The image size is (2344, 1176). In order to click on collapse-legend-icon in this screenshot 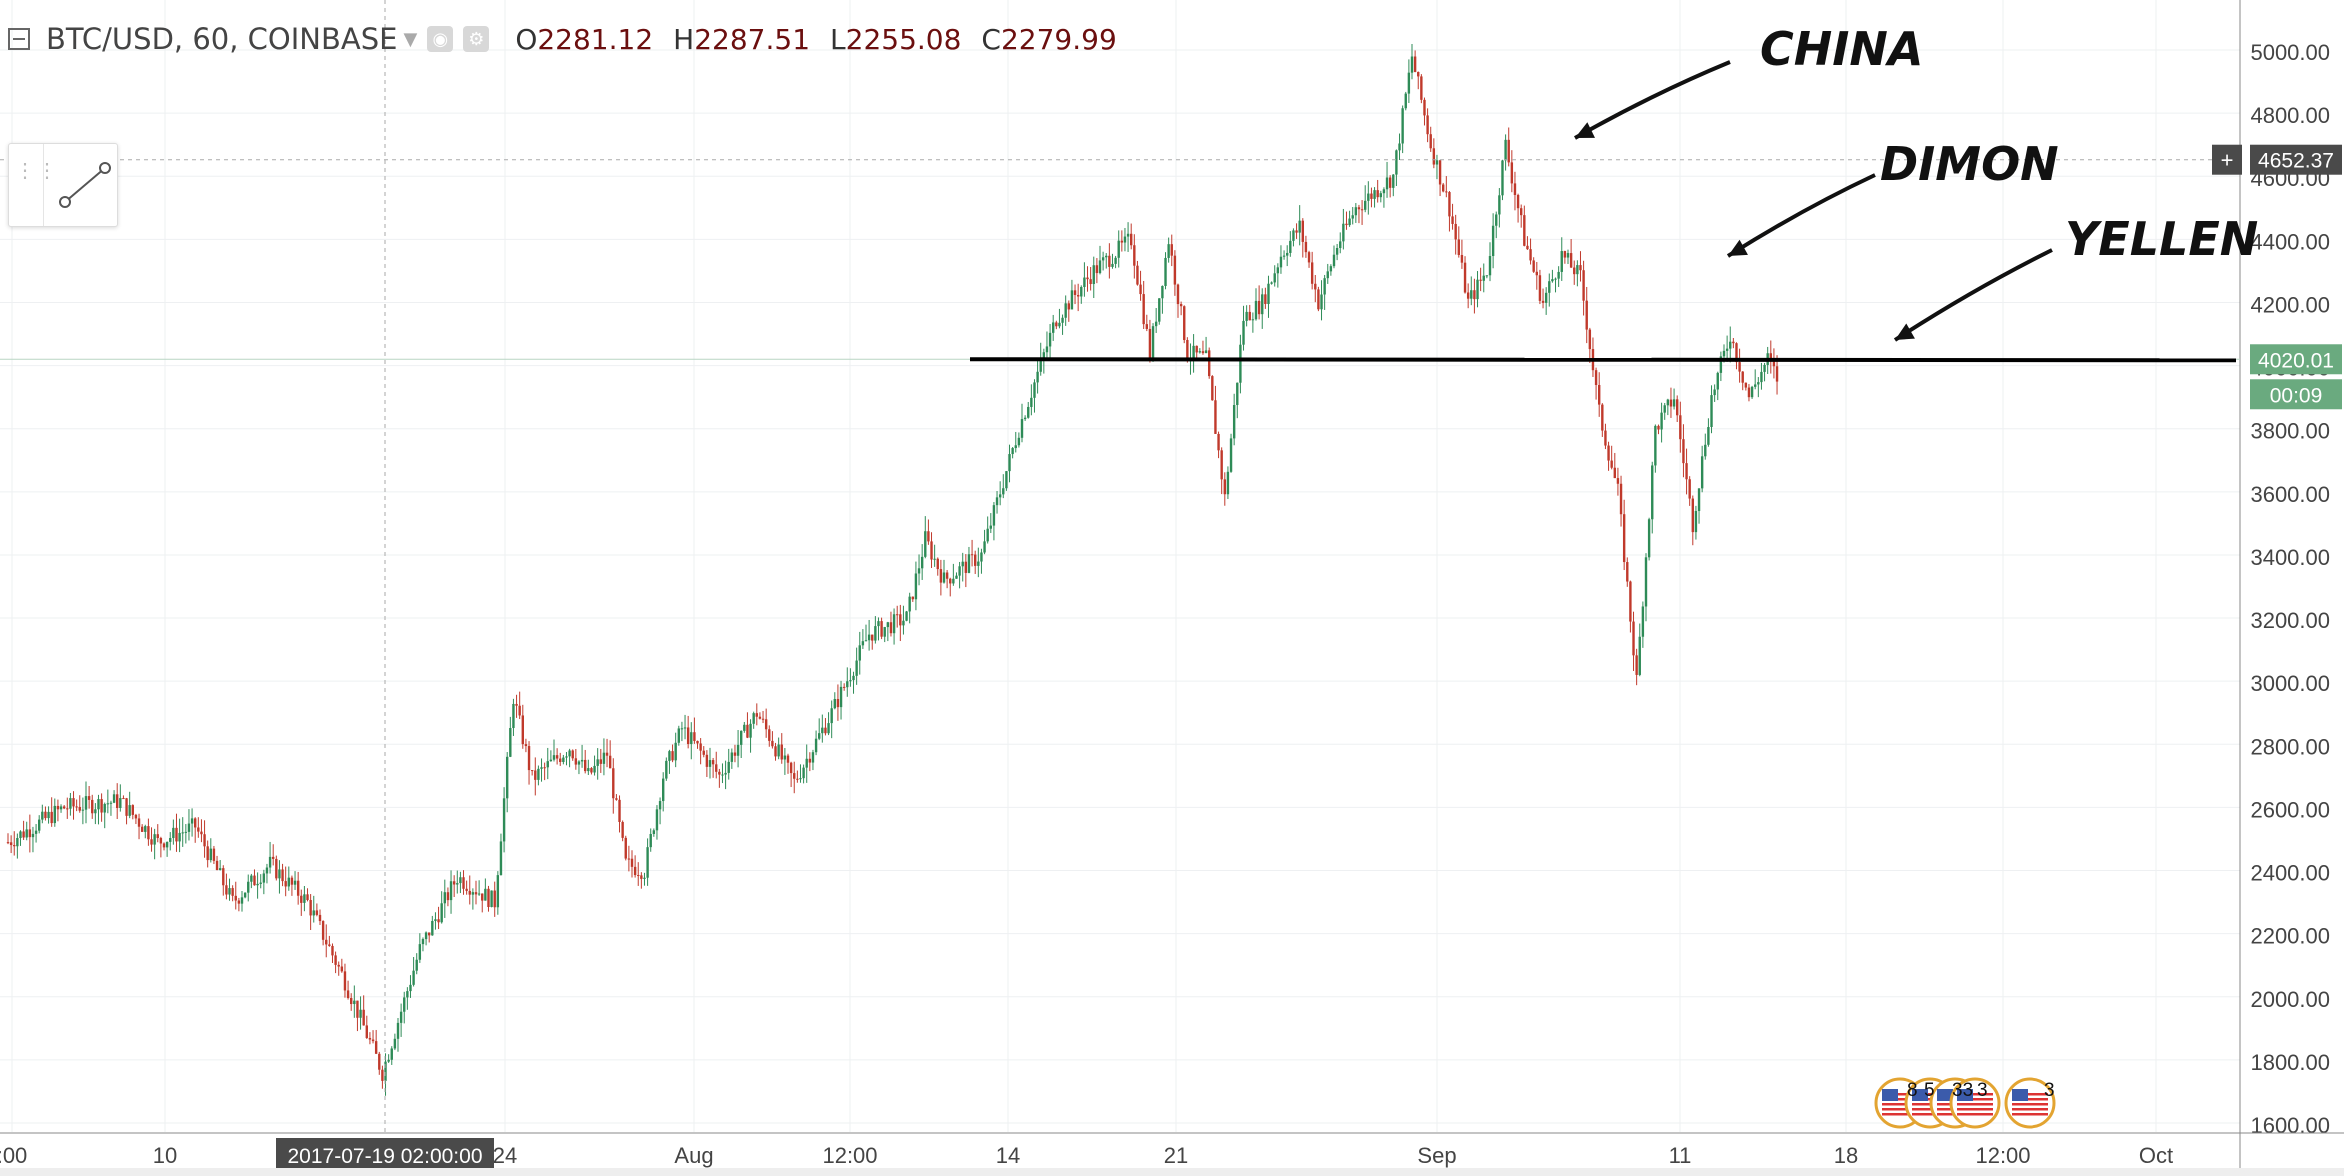, I will do `click(19, 39)`.